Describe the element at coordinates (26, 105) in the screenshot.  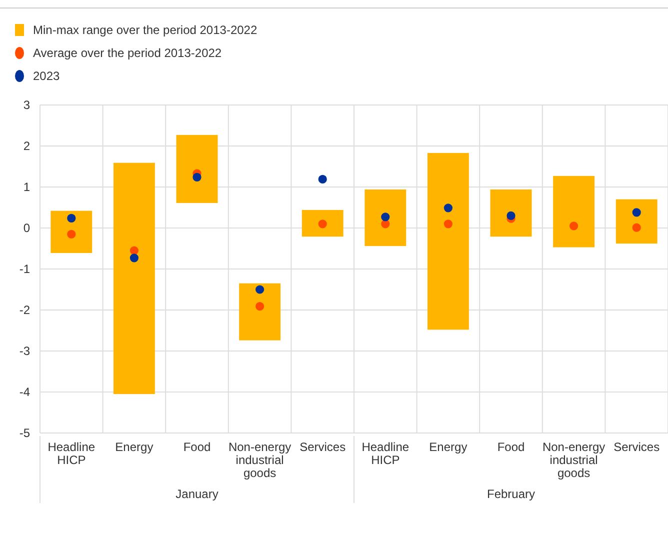
I see `y-tick-label: 3` at that location.